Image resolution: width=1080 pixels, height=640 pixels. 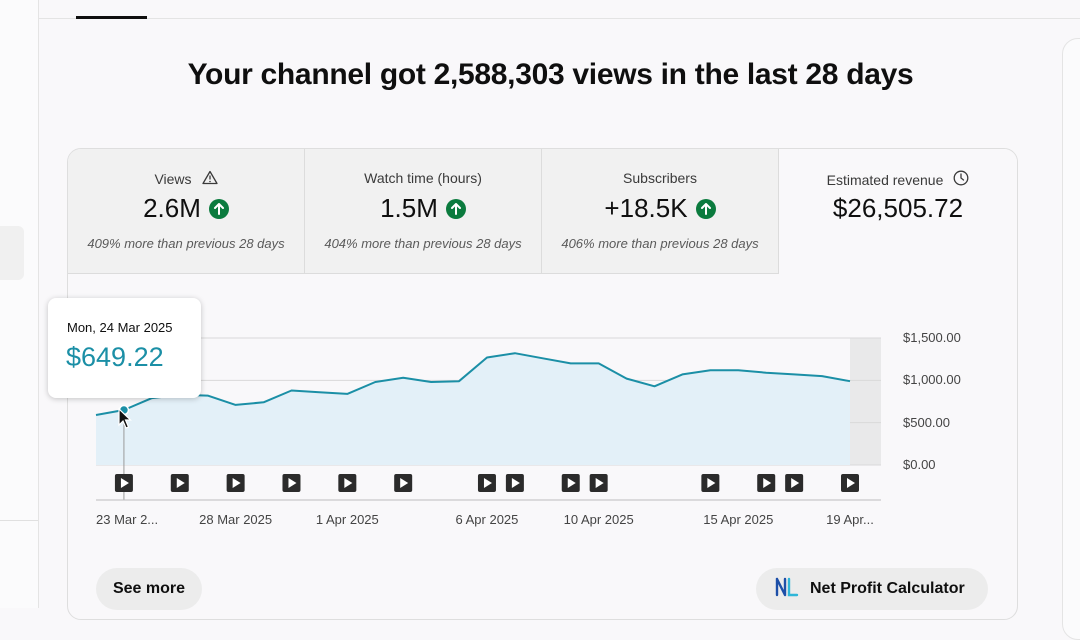 I want to click on metric-tab-revenue: Estimated revenue $26,505.72, so click(x=898, y=211).